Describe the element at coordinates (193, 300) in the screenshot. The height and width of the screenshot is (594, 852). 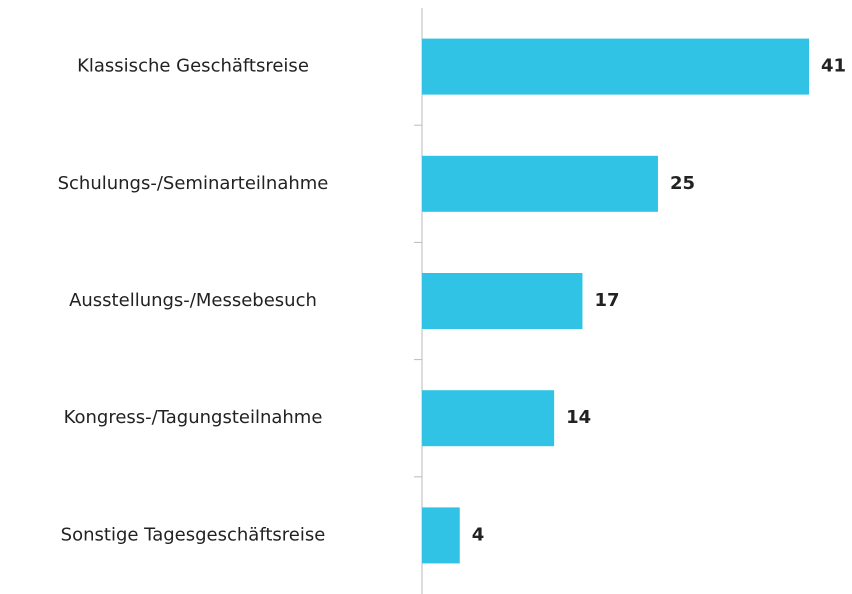
I see `category-label: Ausstellungs-/Messebesuch` at that location.